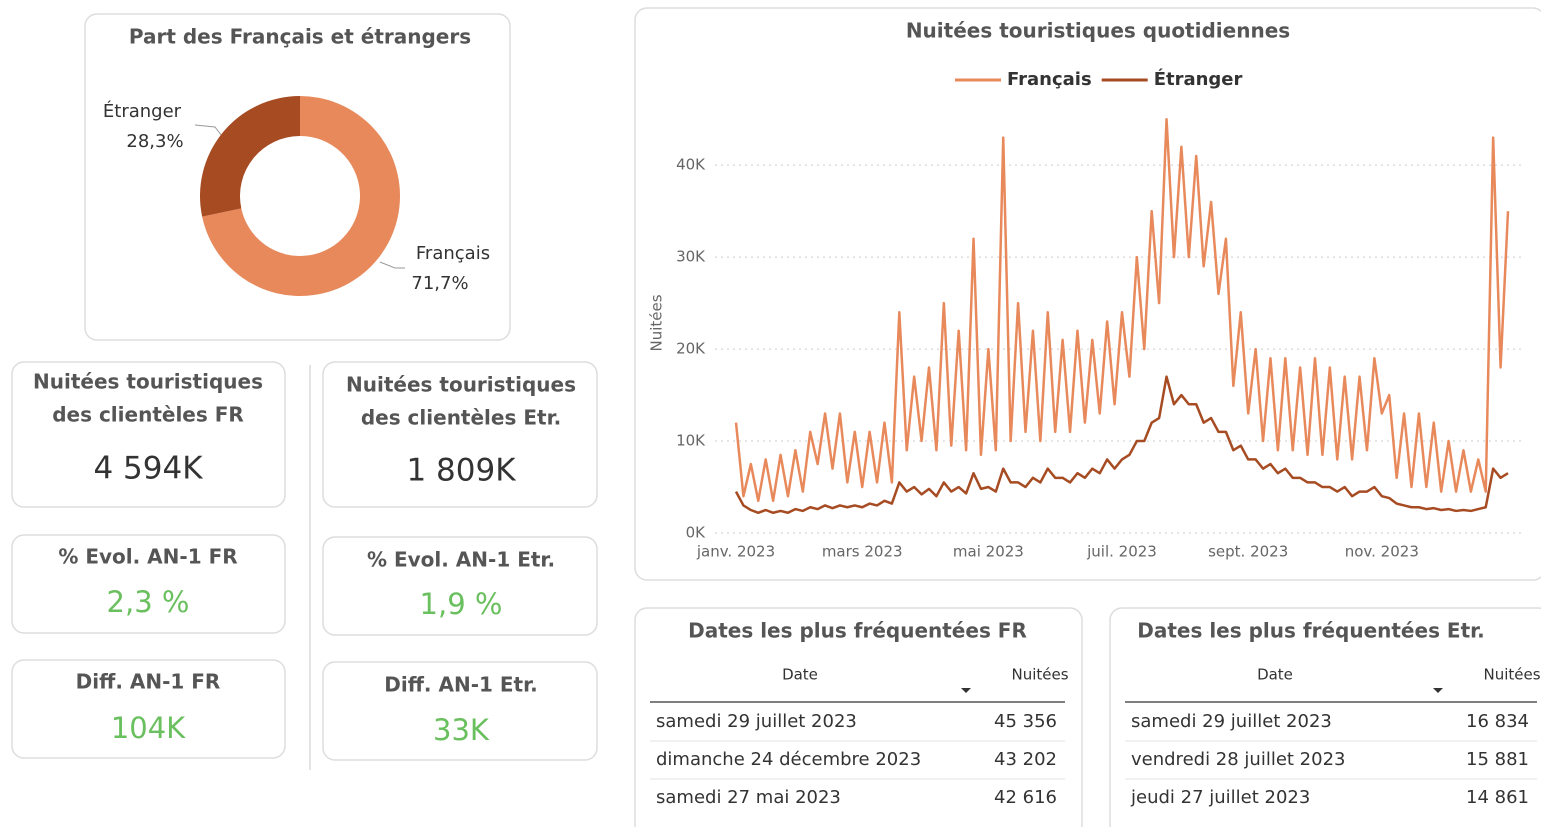  Describe the element at coordinates (1025, 759) in the screenshot. I see `cell: 43 202` at that location.